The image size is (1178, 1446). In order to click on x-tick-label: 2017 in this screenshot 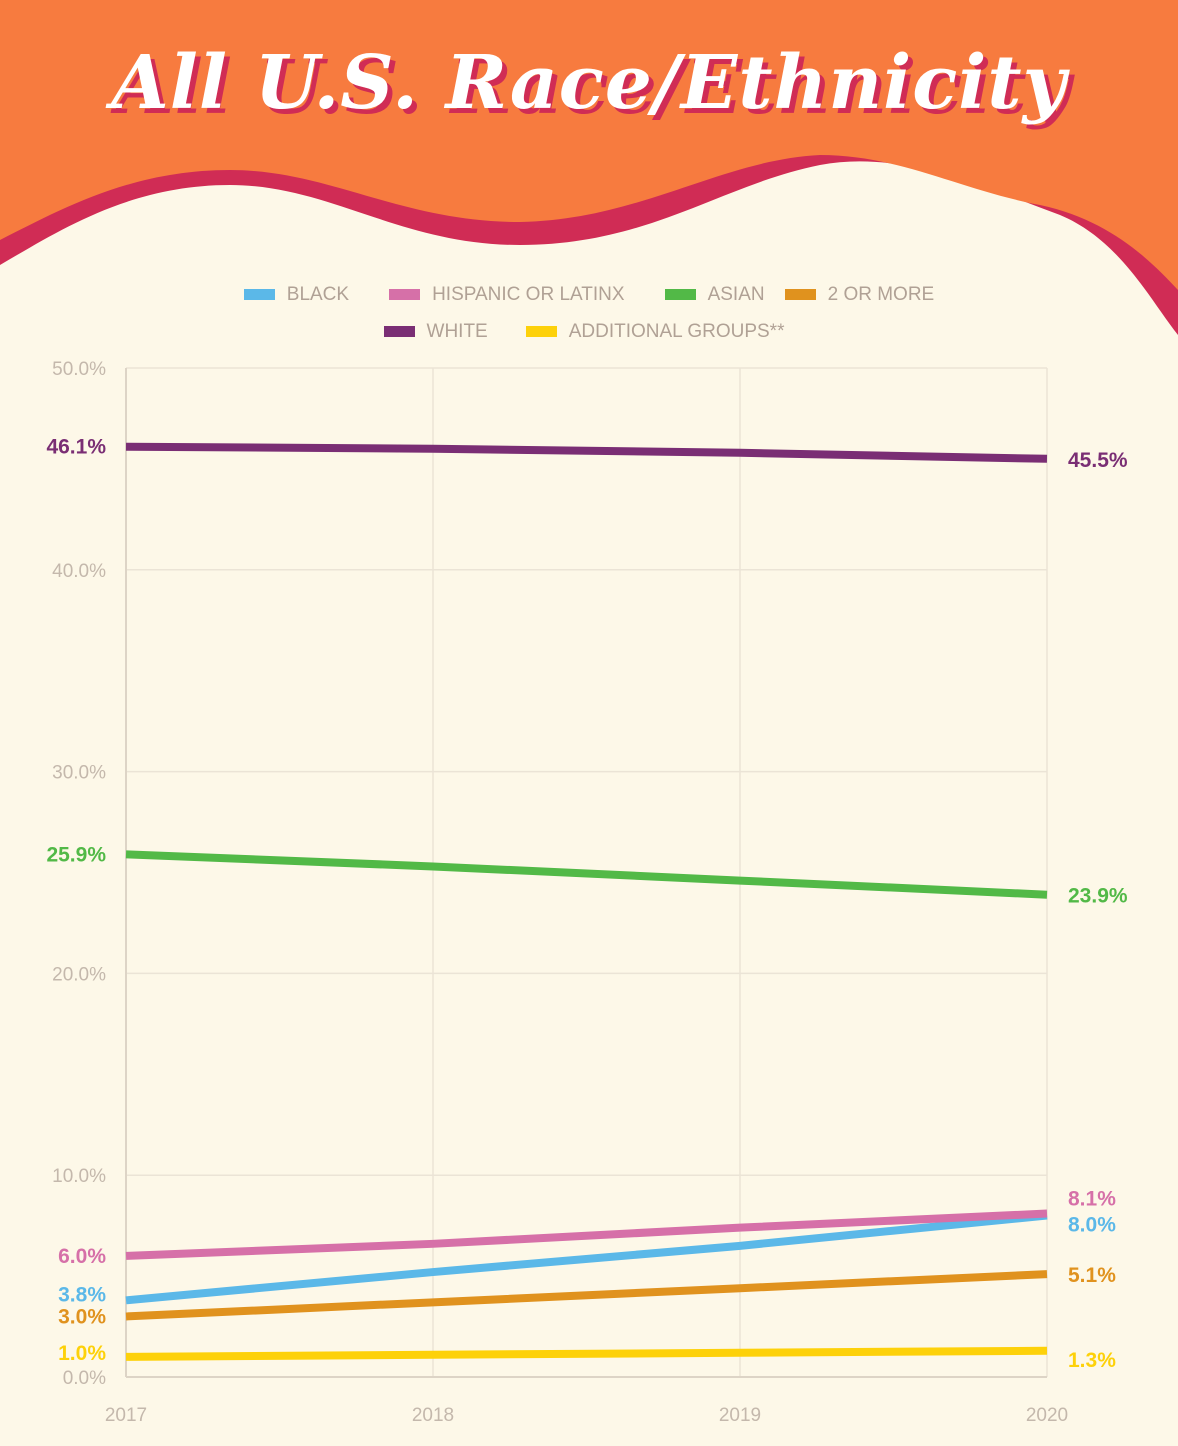, I will do `click(126, 1415)`.